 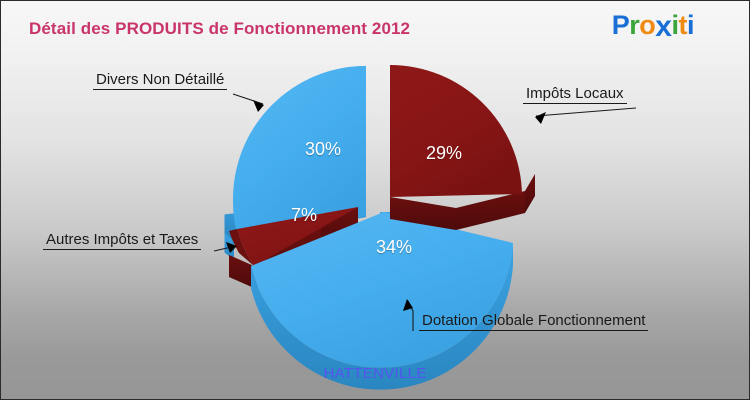 I want to click on slice-label-dotation-globale: 34%, so click(x=394, y=247).